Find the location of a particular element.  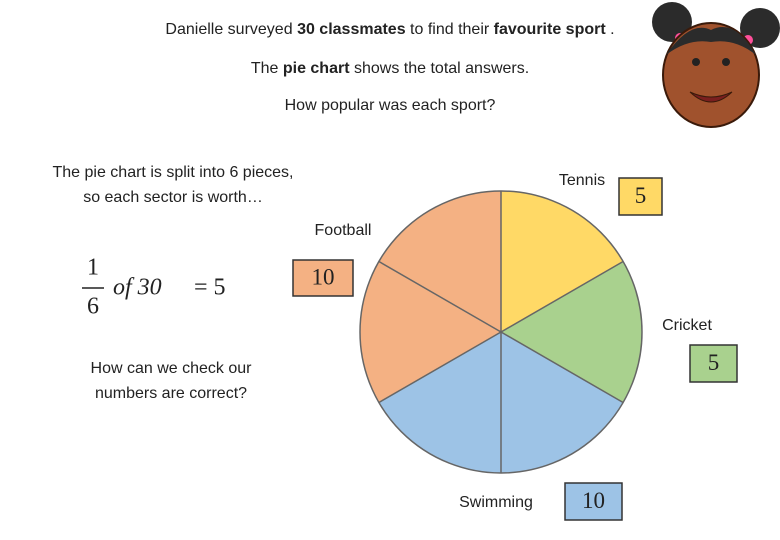

sector-label: Football is located at coordinates (343, 230).